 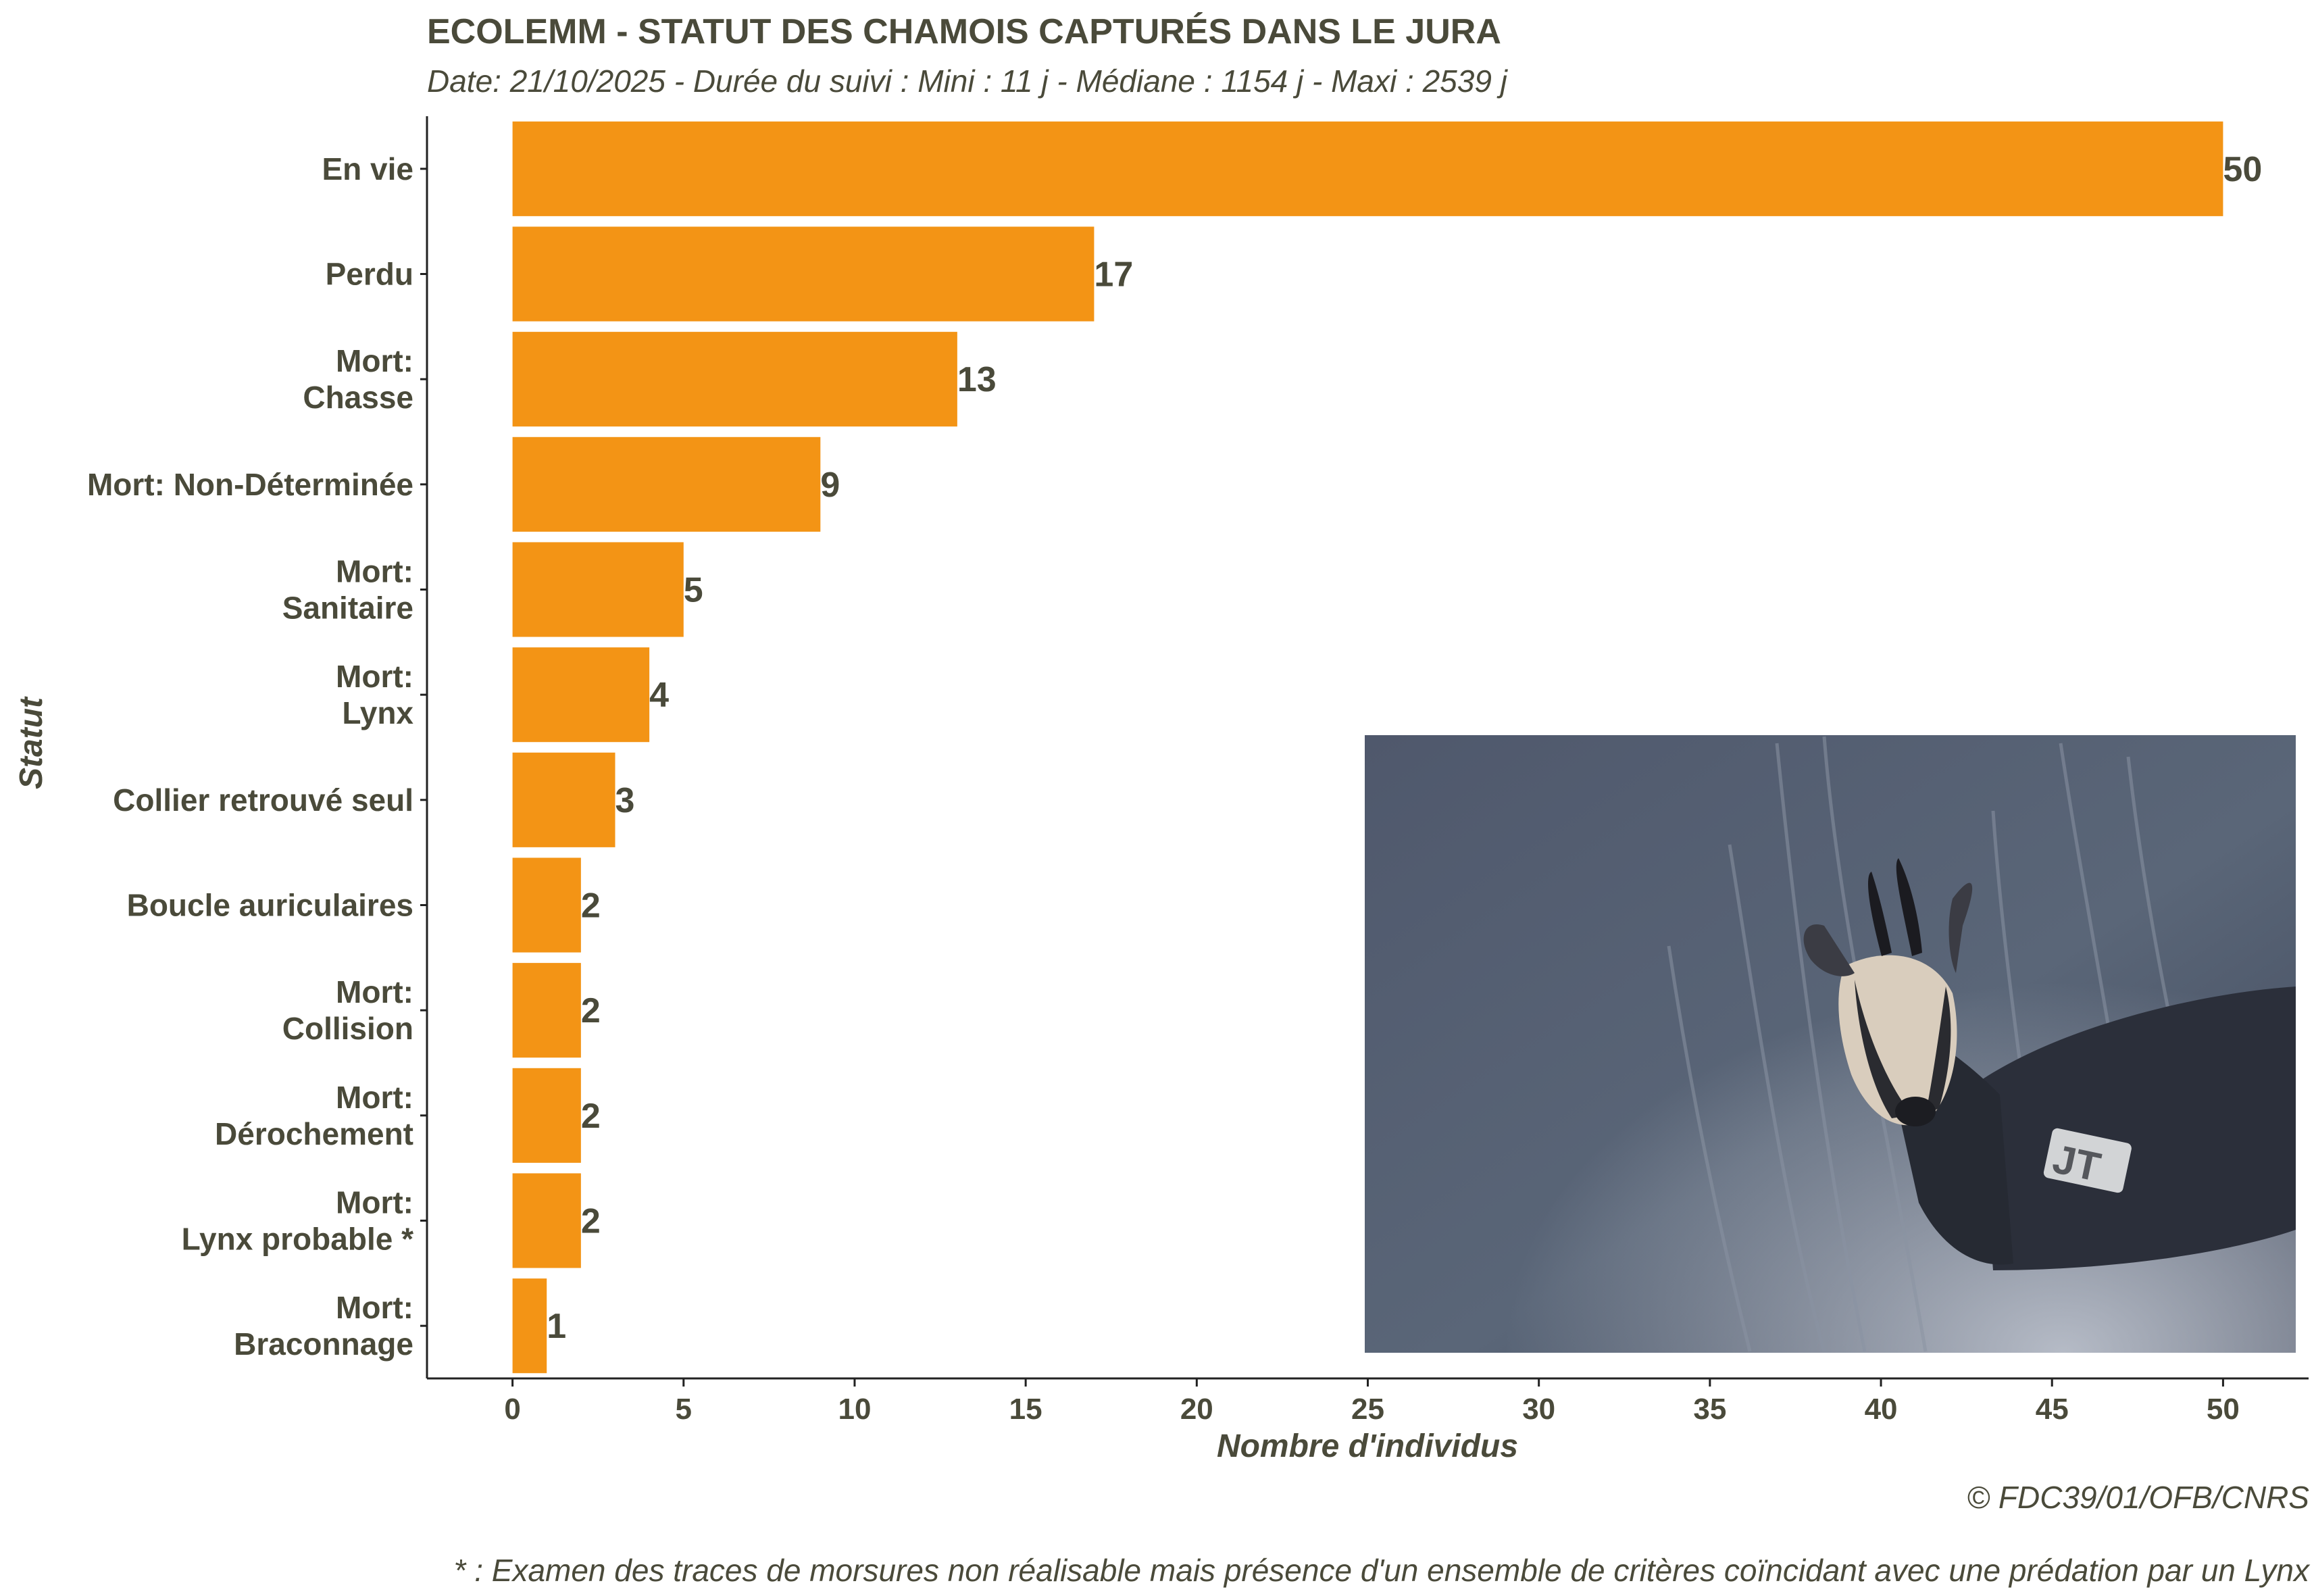 I want to click on x-tick-label: 10, so click(x=854, y=1410).